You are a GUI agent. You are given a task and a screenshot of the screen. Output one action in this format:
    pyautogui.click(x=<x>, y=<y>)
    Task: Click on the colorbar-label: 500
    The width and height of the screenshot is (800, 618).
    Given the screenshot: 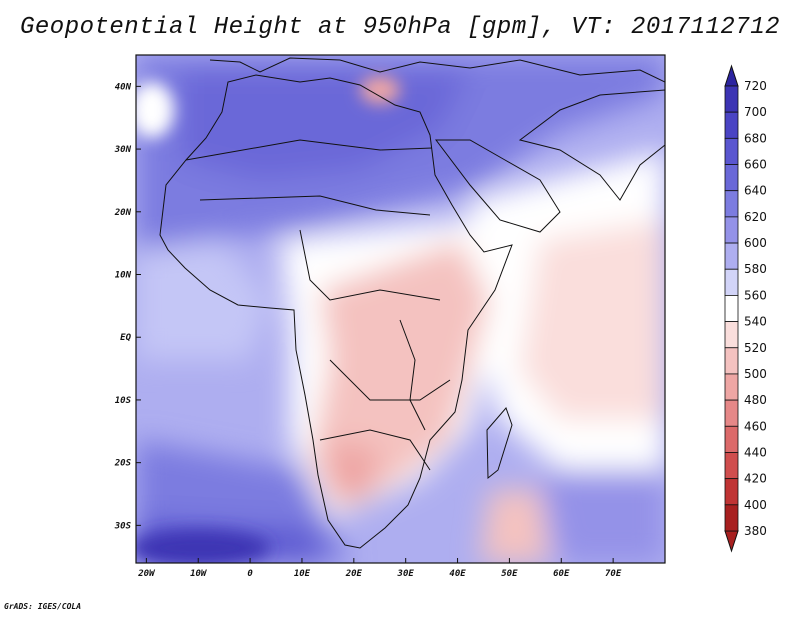 What is the action you would take?
    pyautogui.click(x=755, y=374)
    